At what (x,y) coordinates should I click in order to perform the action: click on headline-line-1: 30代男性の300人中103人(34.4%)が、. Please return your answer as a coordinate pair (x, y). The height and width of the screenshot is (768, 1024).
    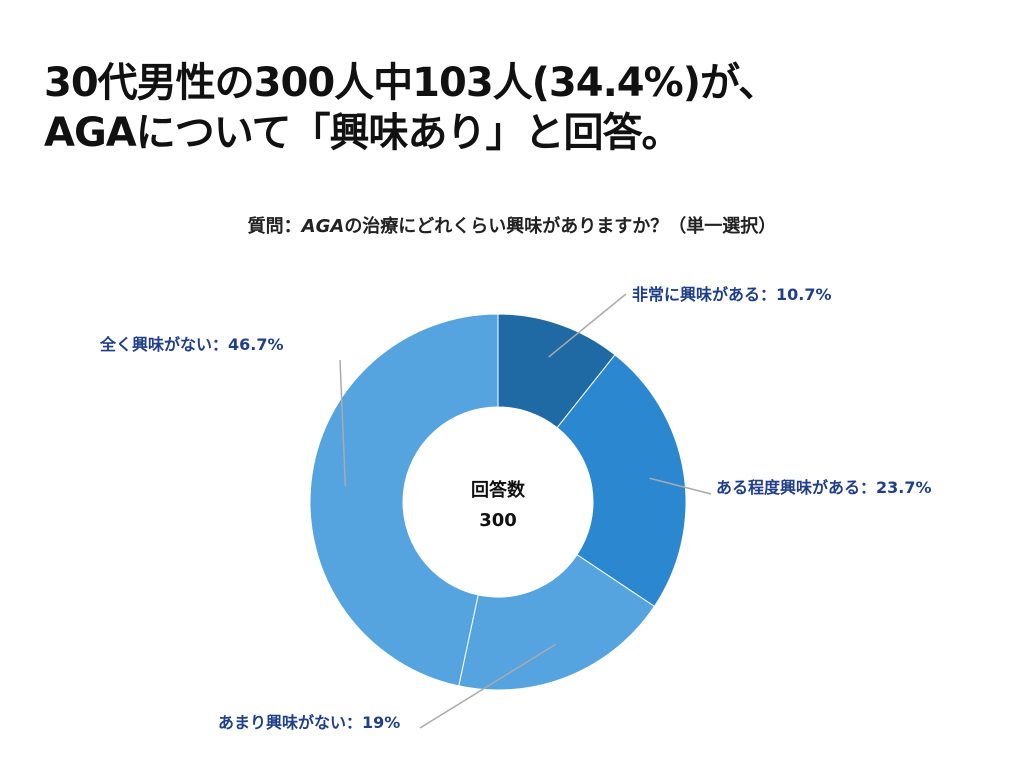
    Looking at the image, I should click on (411, 83).